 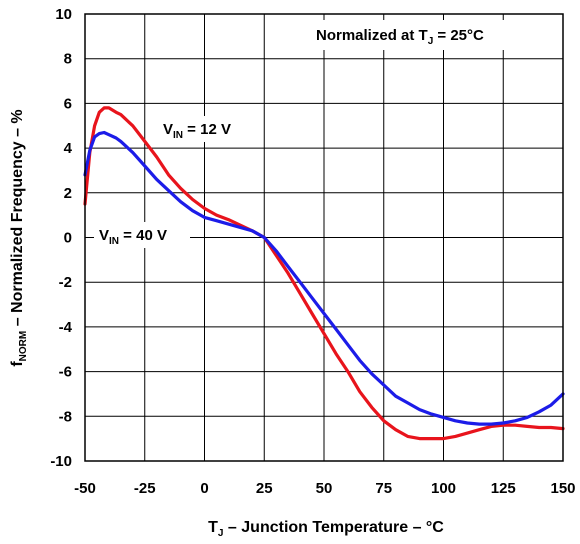 What do you see at coordinates (133, 237) in the screenshot?
I see `series-label-40v: VIN = 40 V` at bounding box center [133, 237].